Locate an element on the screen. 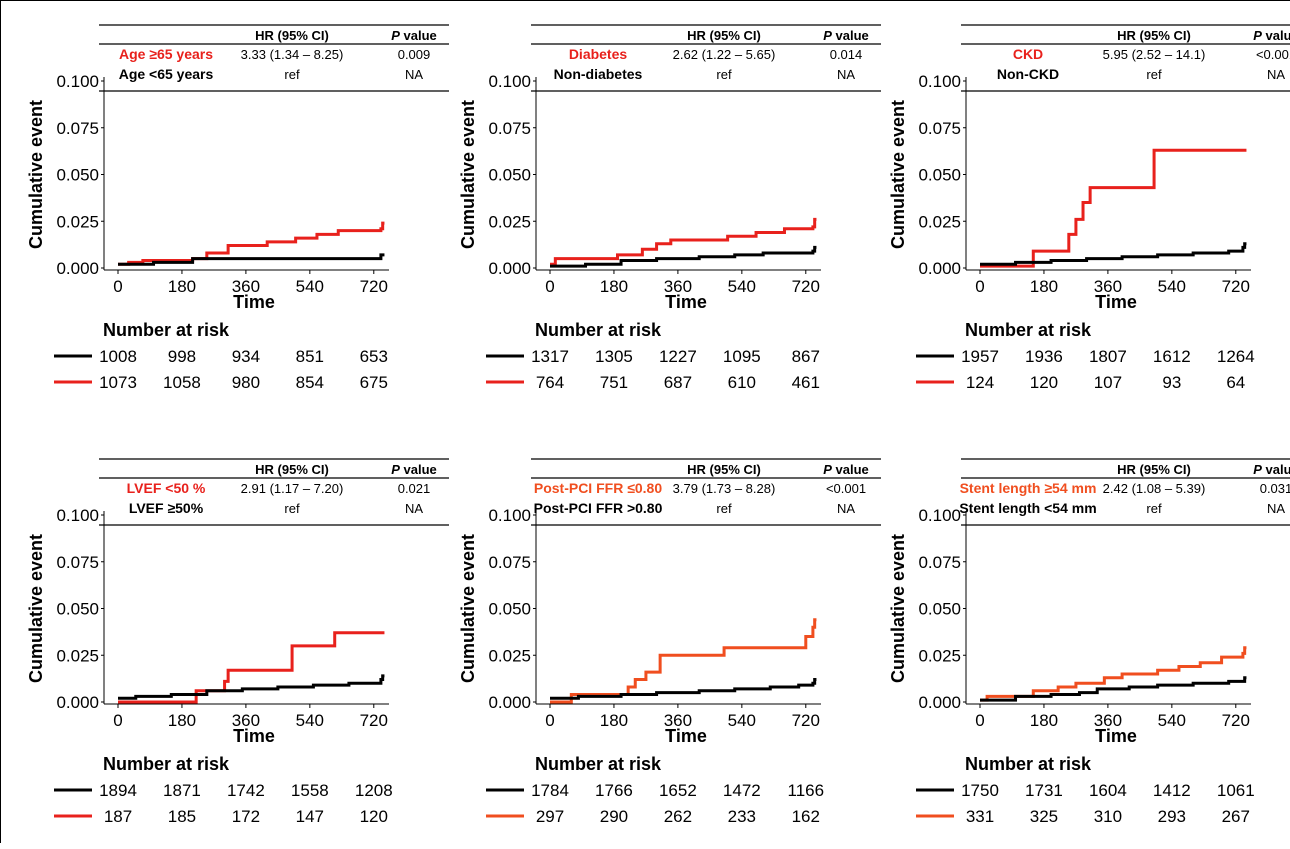 The height and width of the screenshot is (849, 1290). risk-value: 687 is located at coordinates (678, 382).